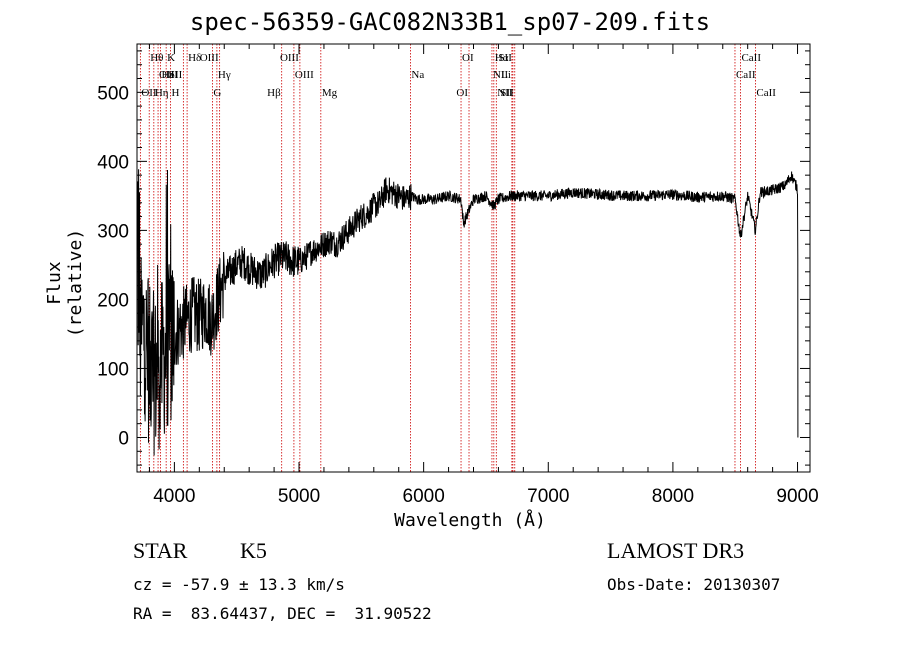  I want to click on y-tick-label: 0, so click(123, 438).